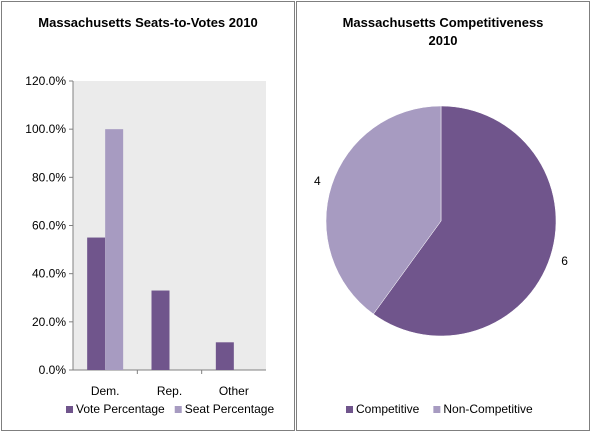 This screenshot has height=434, width=592. Describe the element at coordinates (105, 391) in the screenshot. I see `x-tick-label: Dem.` at that location.